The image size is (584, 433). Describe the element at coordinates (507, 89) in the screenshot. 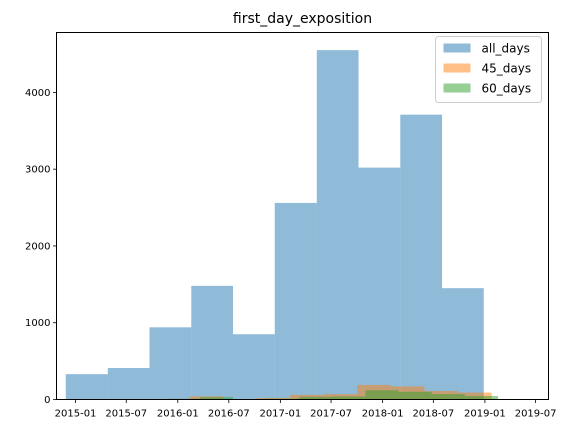

I see `legend-label-60_days: 60_days` at that location.